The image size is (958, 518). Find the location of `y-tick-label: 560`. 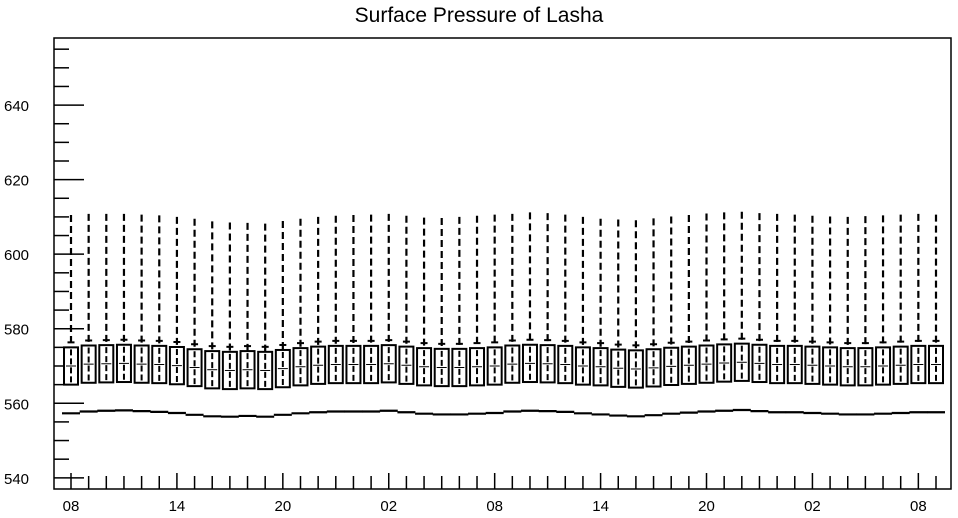

y-tick-label: 560 is located at coordinates (16, 404).